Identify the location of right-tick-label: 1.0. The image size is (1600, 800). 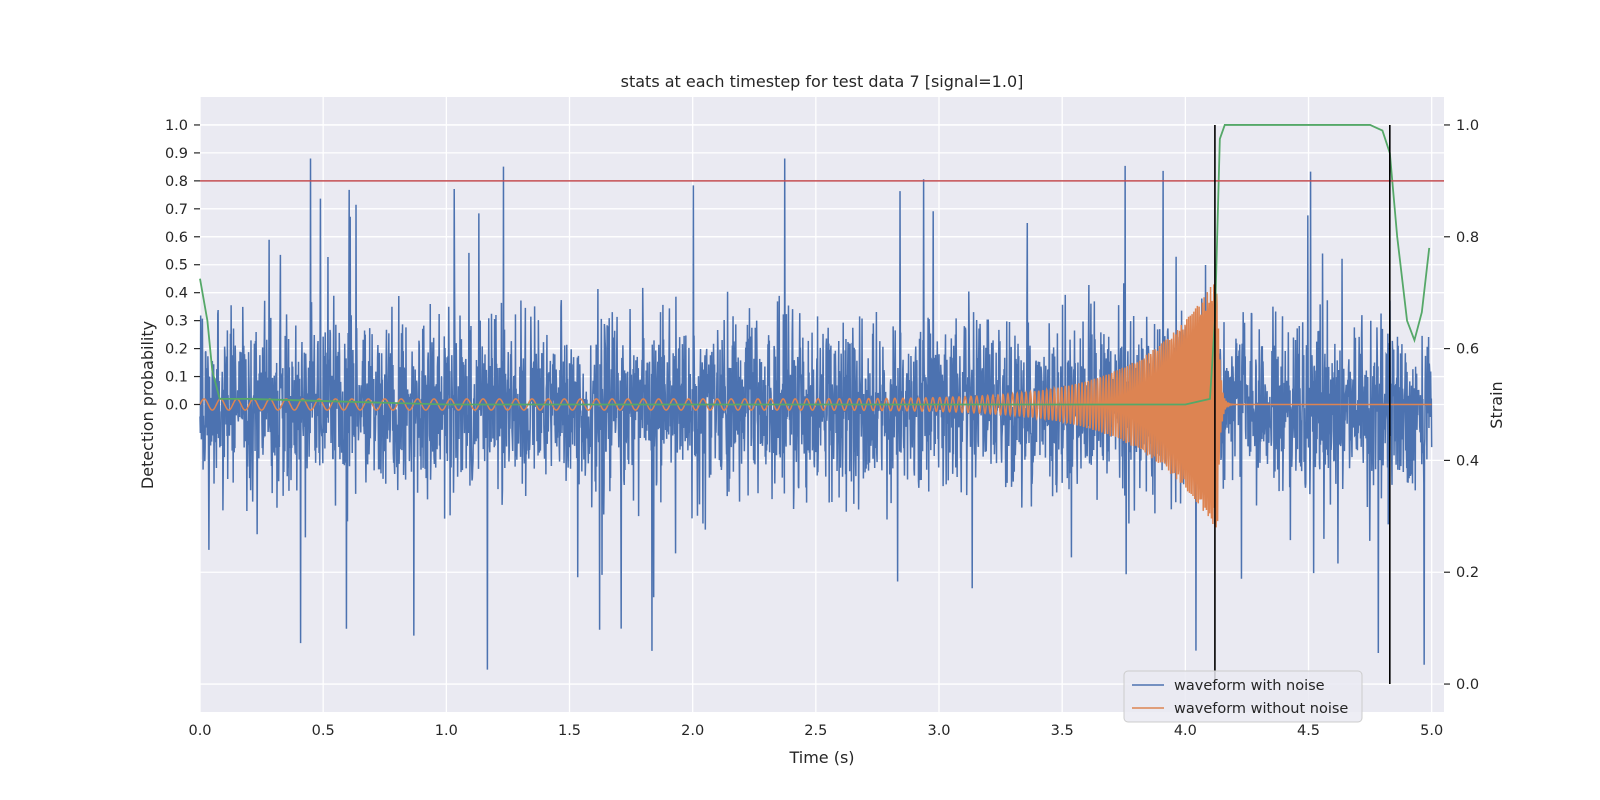
(1467, 126).